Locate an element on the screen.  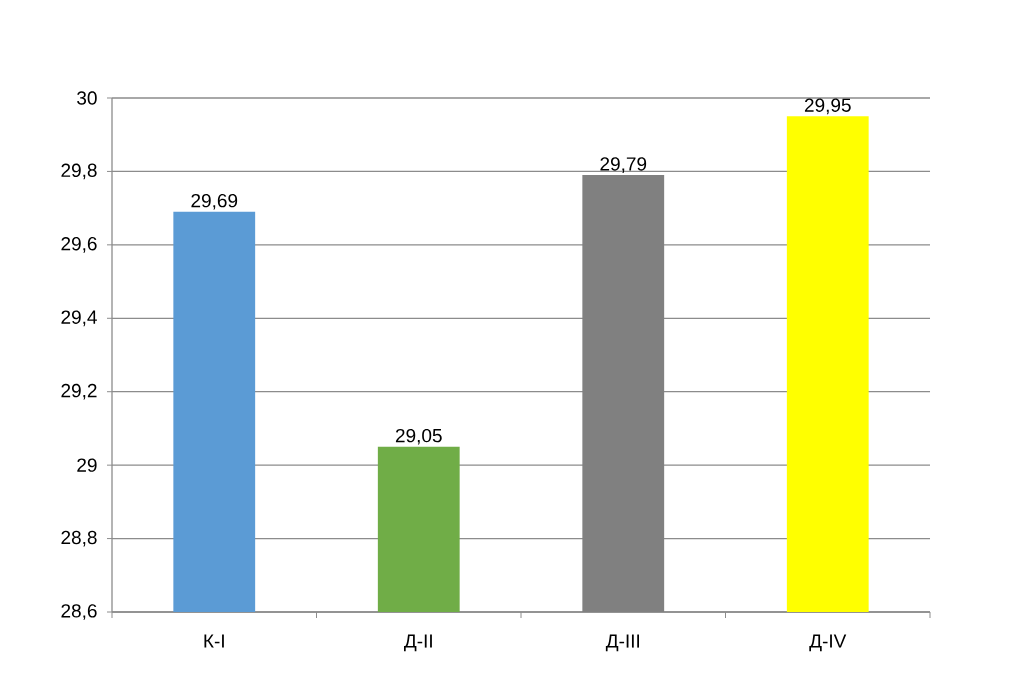
data-label: 29,95 is located at coordinates (827, 106).